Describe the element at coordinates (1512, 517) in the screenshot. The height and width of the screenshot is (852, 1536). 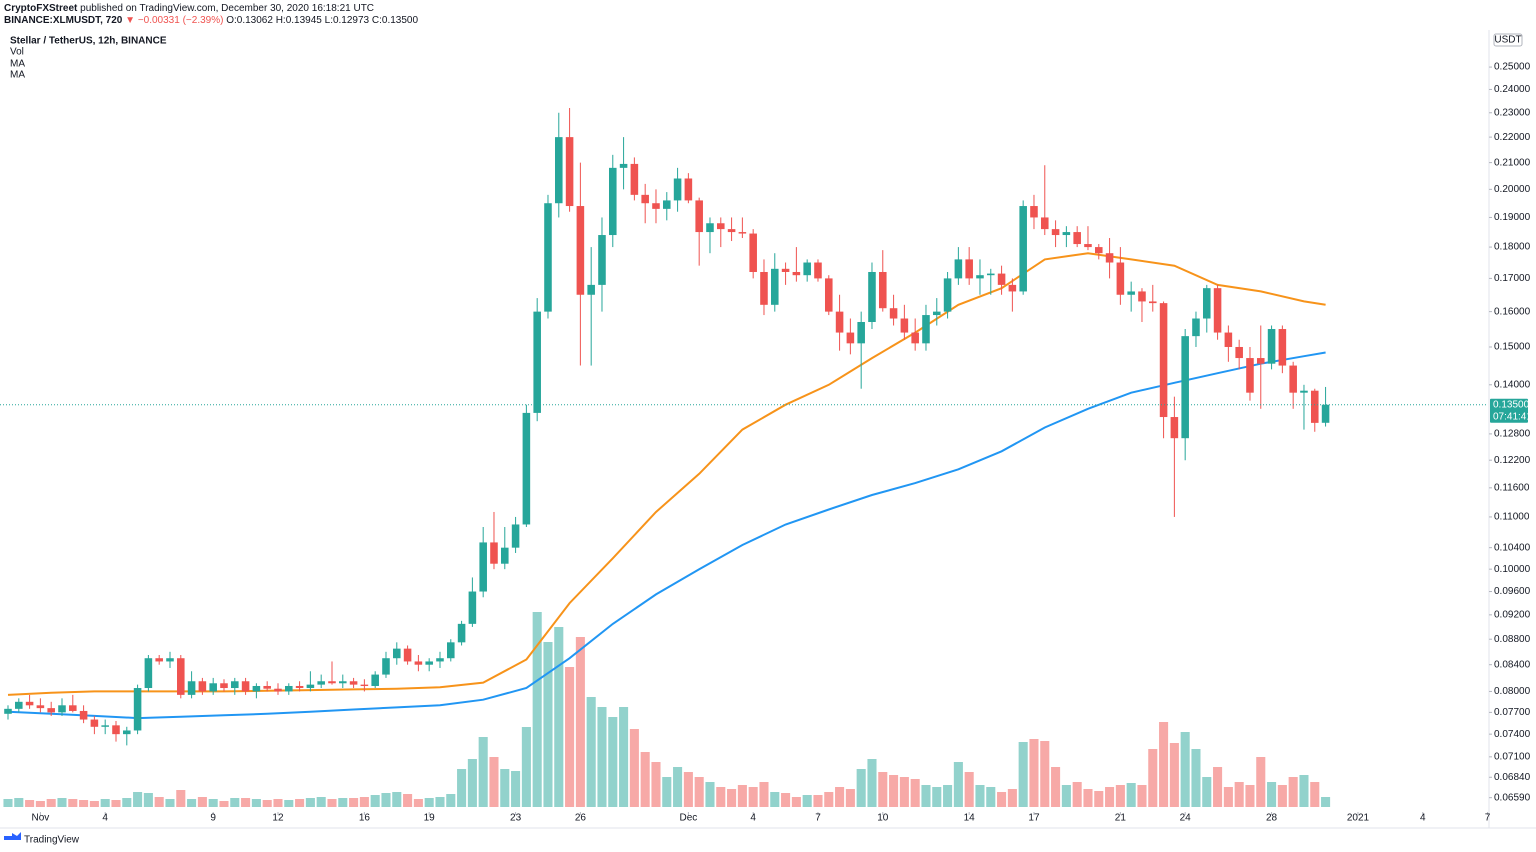
I see `y-tick-label: 0.11000` at that location.